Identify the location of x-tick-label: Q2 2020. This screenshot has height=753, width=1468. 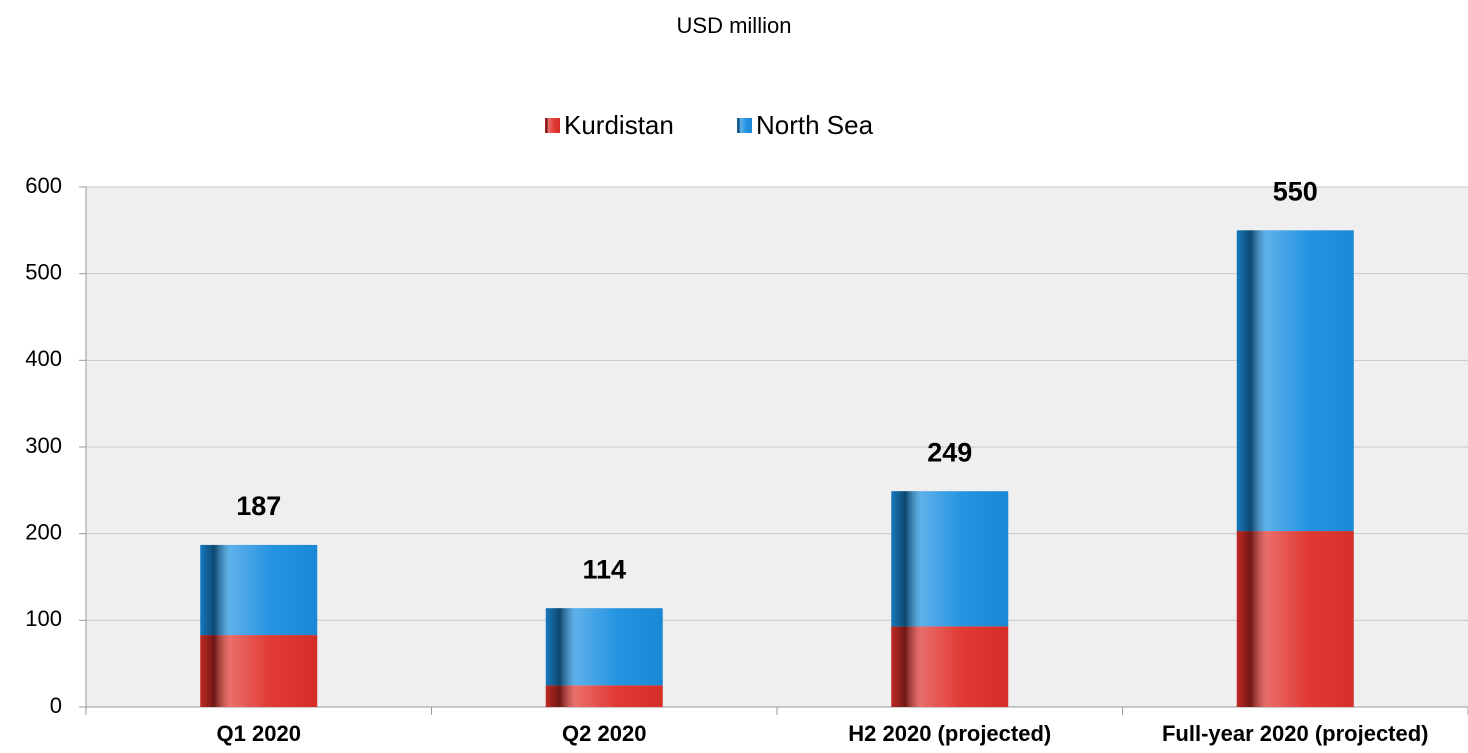
(604, 733).